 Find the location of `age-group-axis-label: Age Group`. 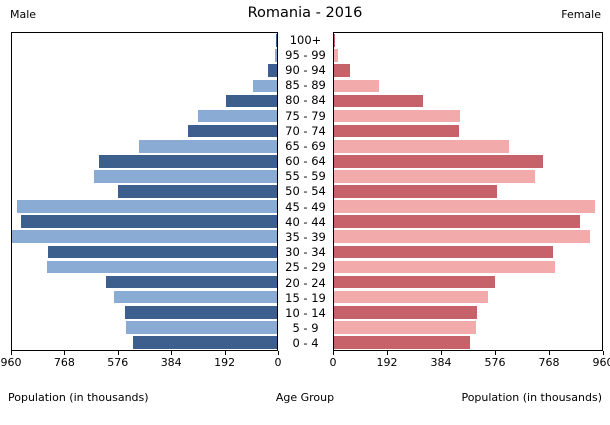

age-group-axis-label: Age Group is located at coordinates (305, 397).